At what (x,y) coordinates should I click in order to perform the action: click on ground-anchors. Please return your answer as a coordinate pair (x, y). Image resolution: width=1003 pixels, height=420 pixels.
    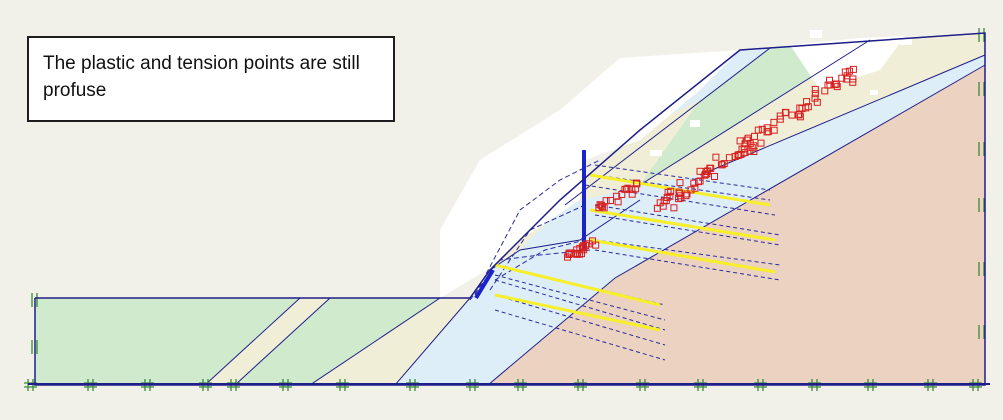
    Looking at the image, I should click on (635, 252).